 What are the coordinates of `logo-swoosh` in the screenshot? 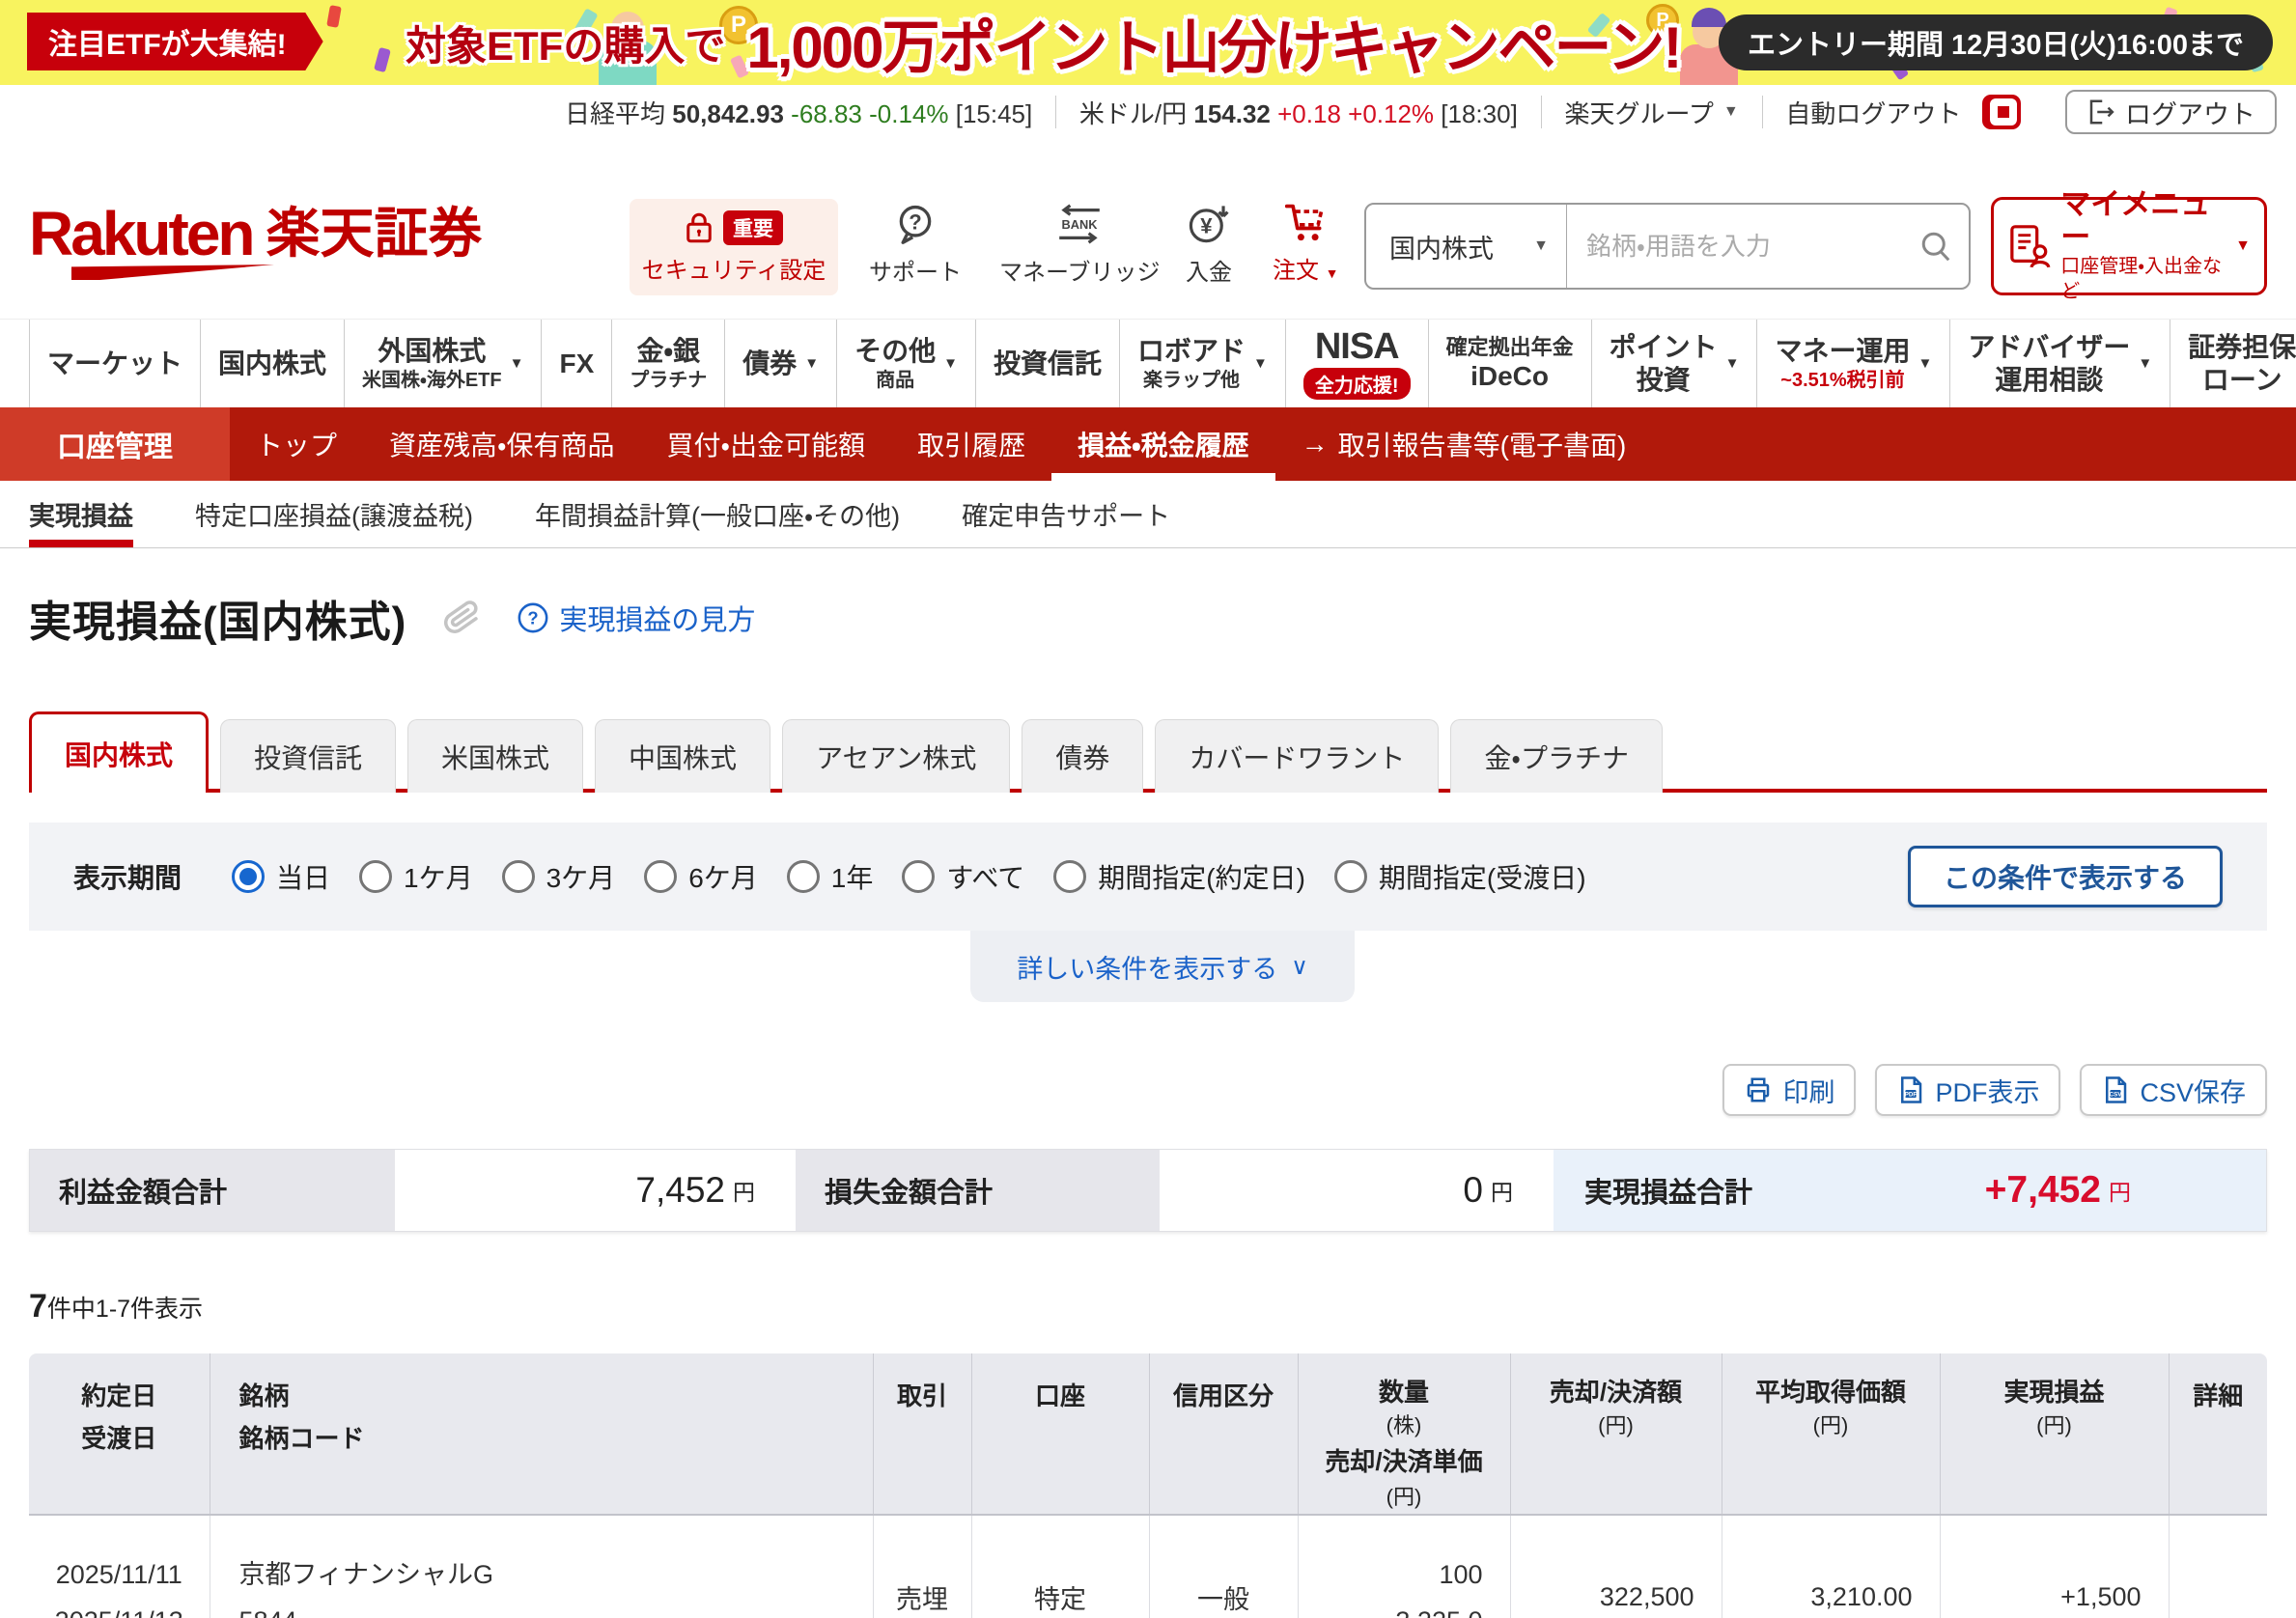 It's located at (173, 273).